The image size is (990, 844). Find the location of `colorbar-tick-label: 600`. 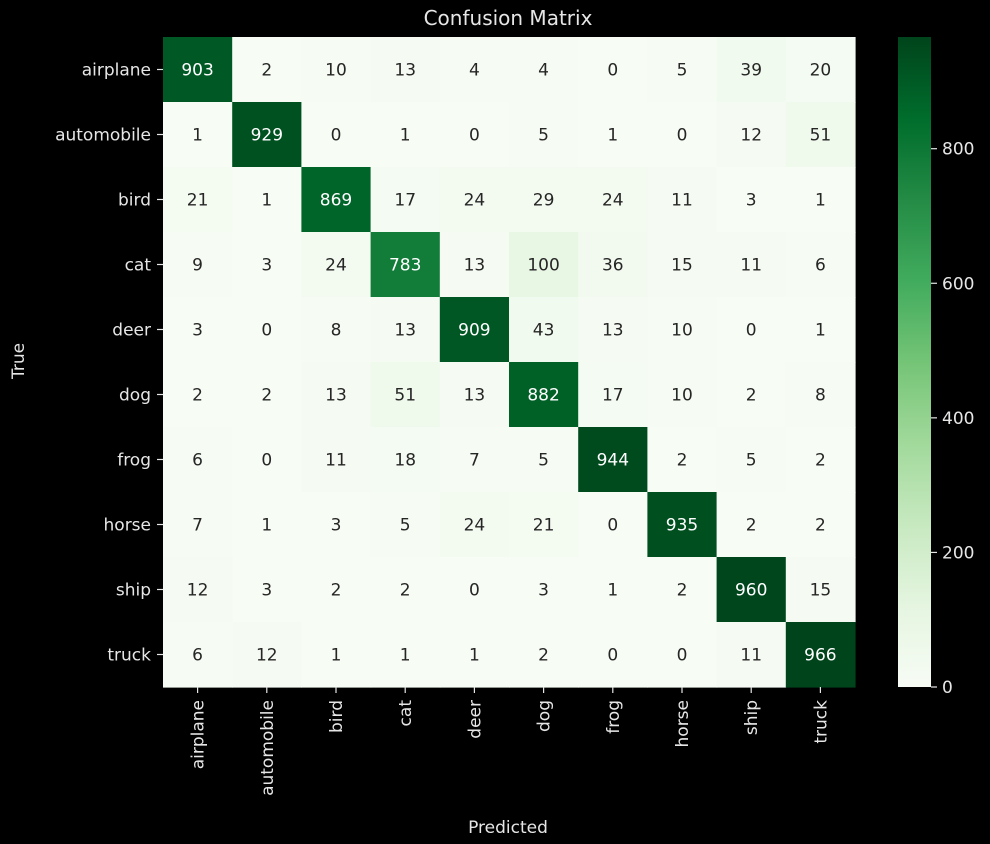

colorbar-tick-label: 600 is located at coordinates (958, 284).